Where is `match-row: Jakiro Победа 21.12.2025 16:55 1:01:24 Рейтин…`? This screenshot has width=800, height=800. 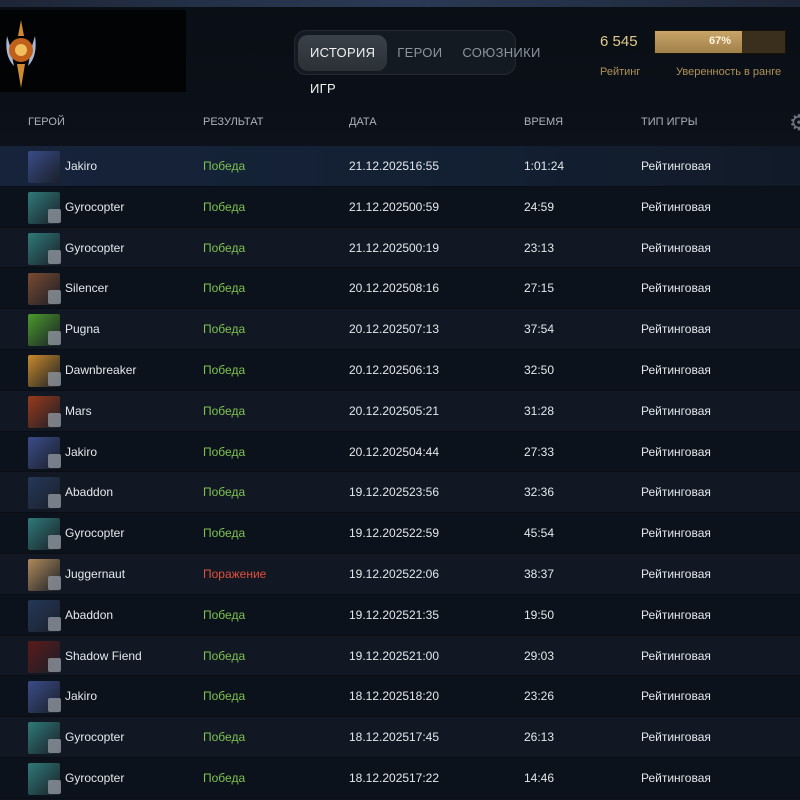 match-row: Jakiro Победа 21.12.2025 16:55 1:01:24 Рейтин… is located at coordinates (400, 166).